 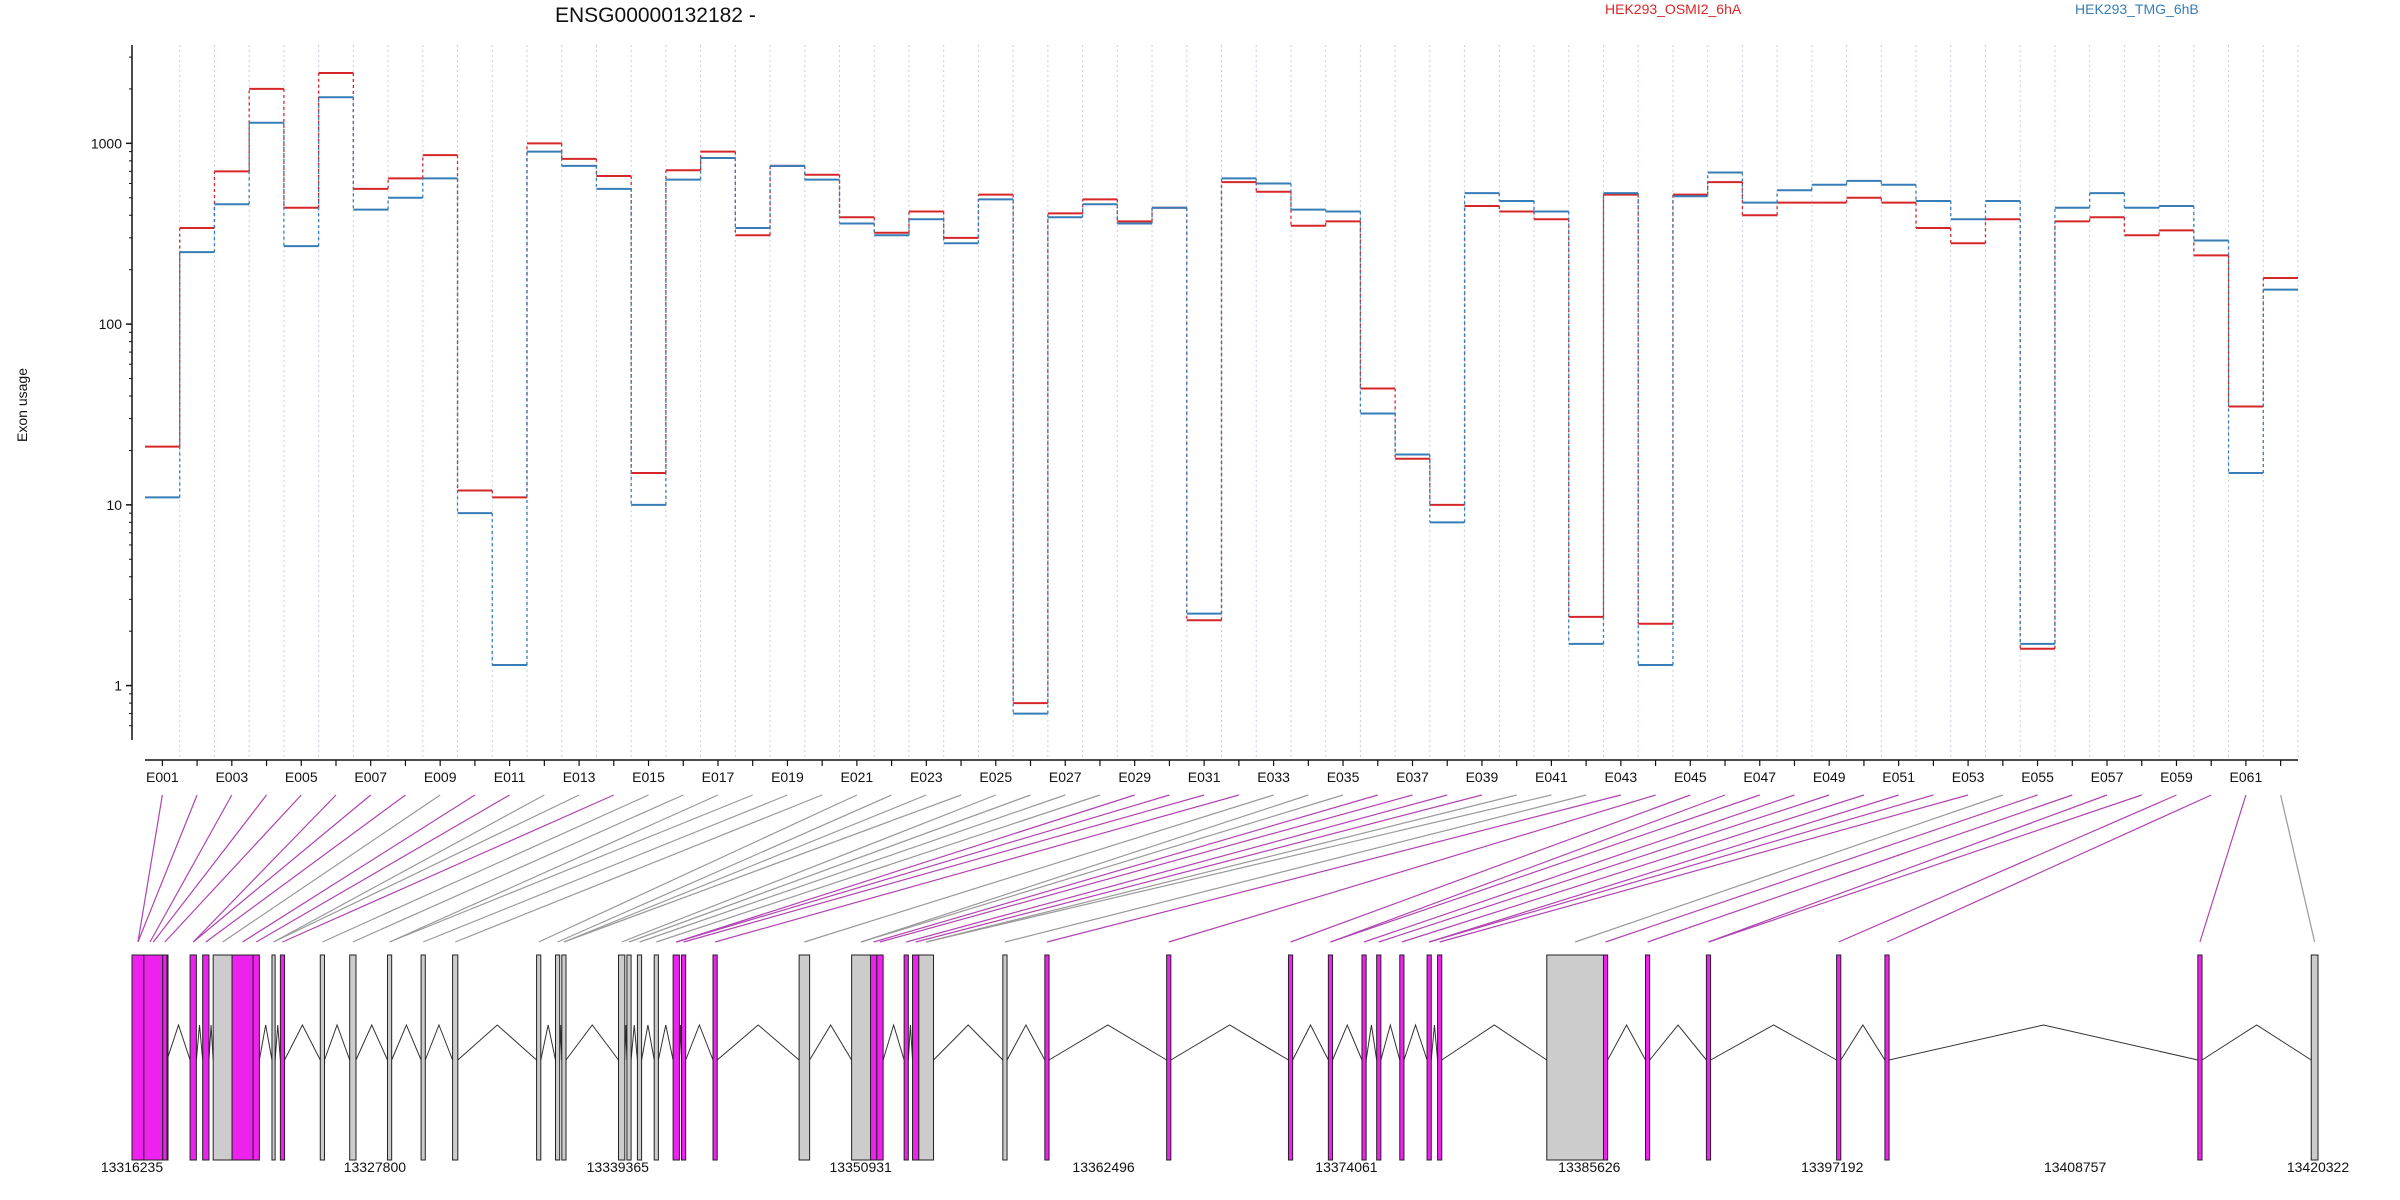 What do you see at coordinates (787, 777) in the screenshot?
I see `x-tick-label: E019` at bounding box center [787, 777].